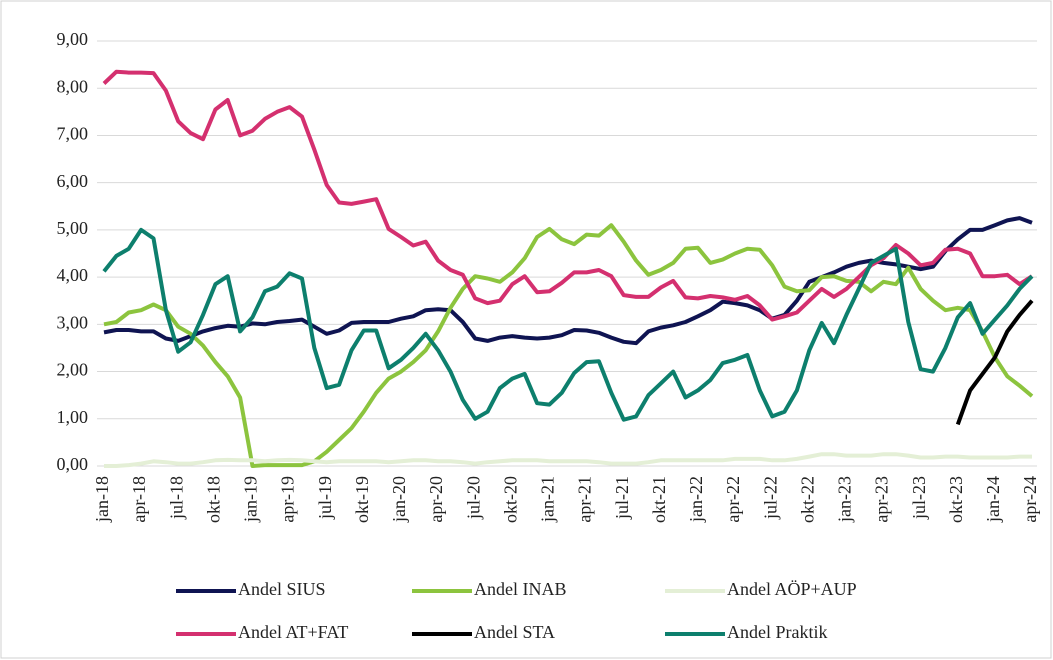 The height and width of the screenshot is (660, 1053). What do you see at coordinates (73, 275) in the screenshot?
I see `y-tick-label: 4,00` at bounding box center [73, 275].